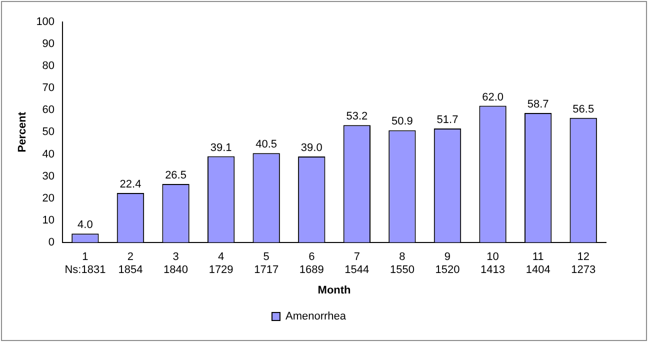 The height and width of the screenshot is (342, 648). Describe the element at coordinates (493, 263) in the screenshot. I see `x-tick-label: 10 1413` at that location.